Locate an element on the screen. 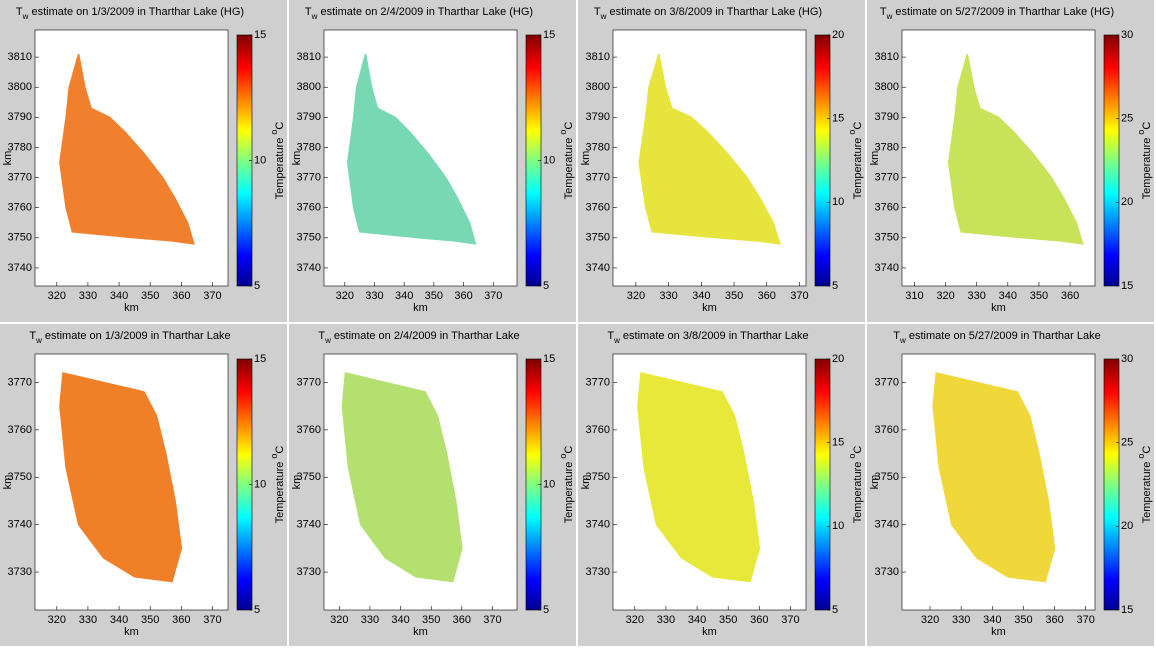 The width and height of the screenshot is (1156, 648). colorbar is located at coordinates (822, 484).